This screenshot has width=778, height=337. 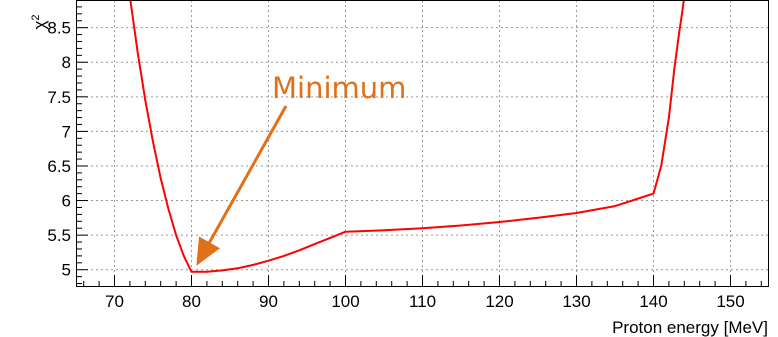 What do you see at coordinates (66, 131) in the screenshot?
I see `y-tick-label: 7` at bounding box center [66, 131].